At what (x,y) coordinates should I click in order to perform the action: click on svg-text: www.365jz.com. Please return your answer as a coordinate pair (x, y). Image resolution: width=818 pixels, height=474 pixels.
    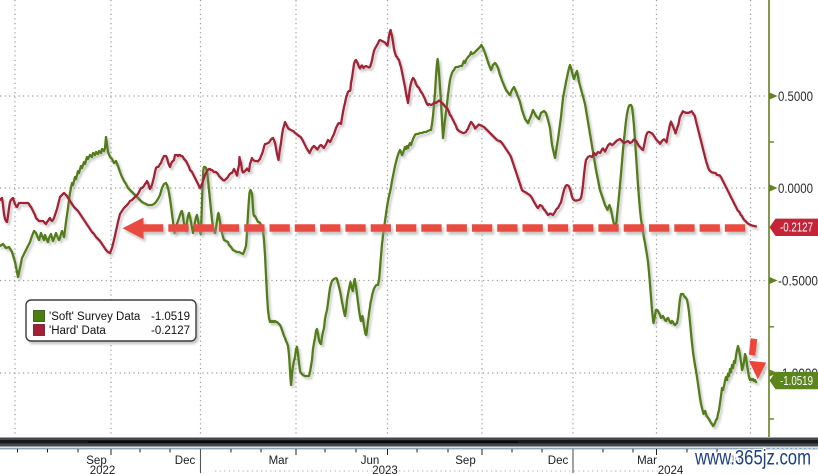
    Looking at the image, I should click on (752, 458).